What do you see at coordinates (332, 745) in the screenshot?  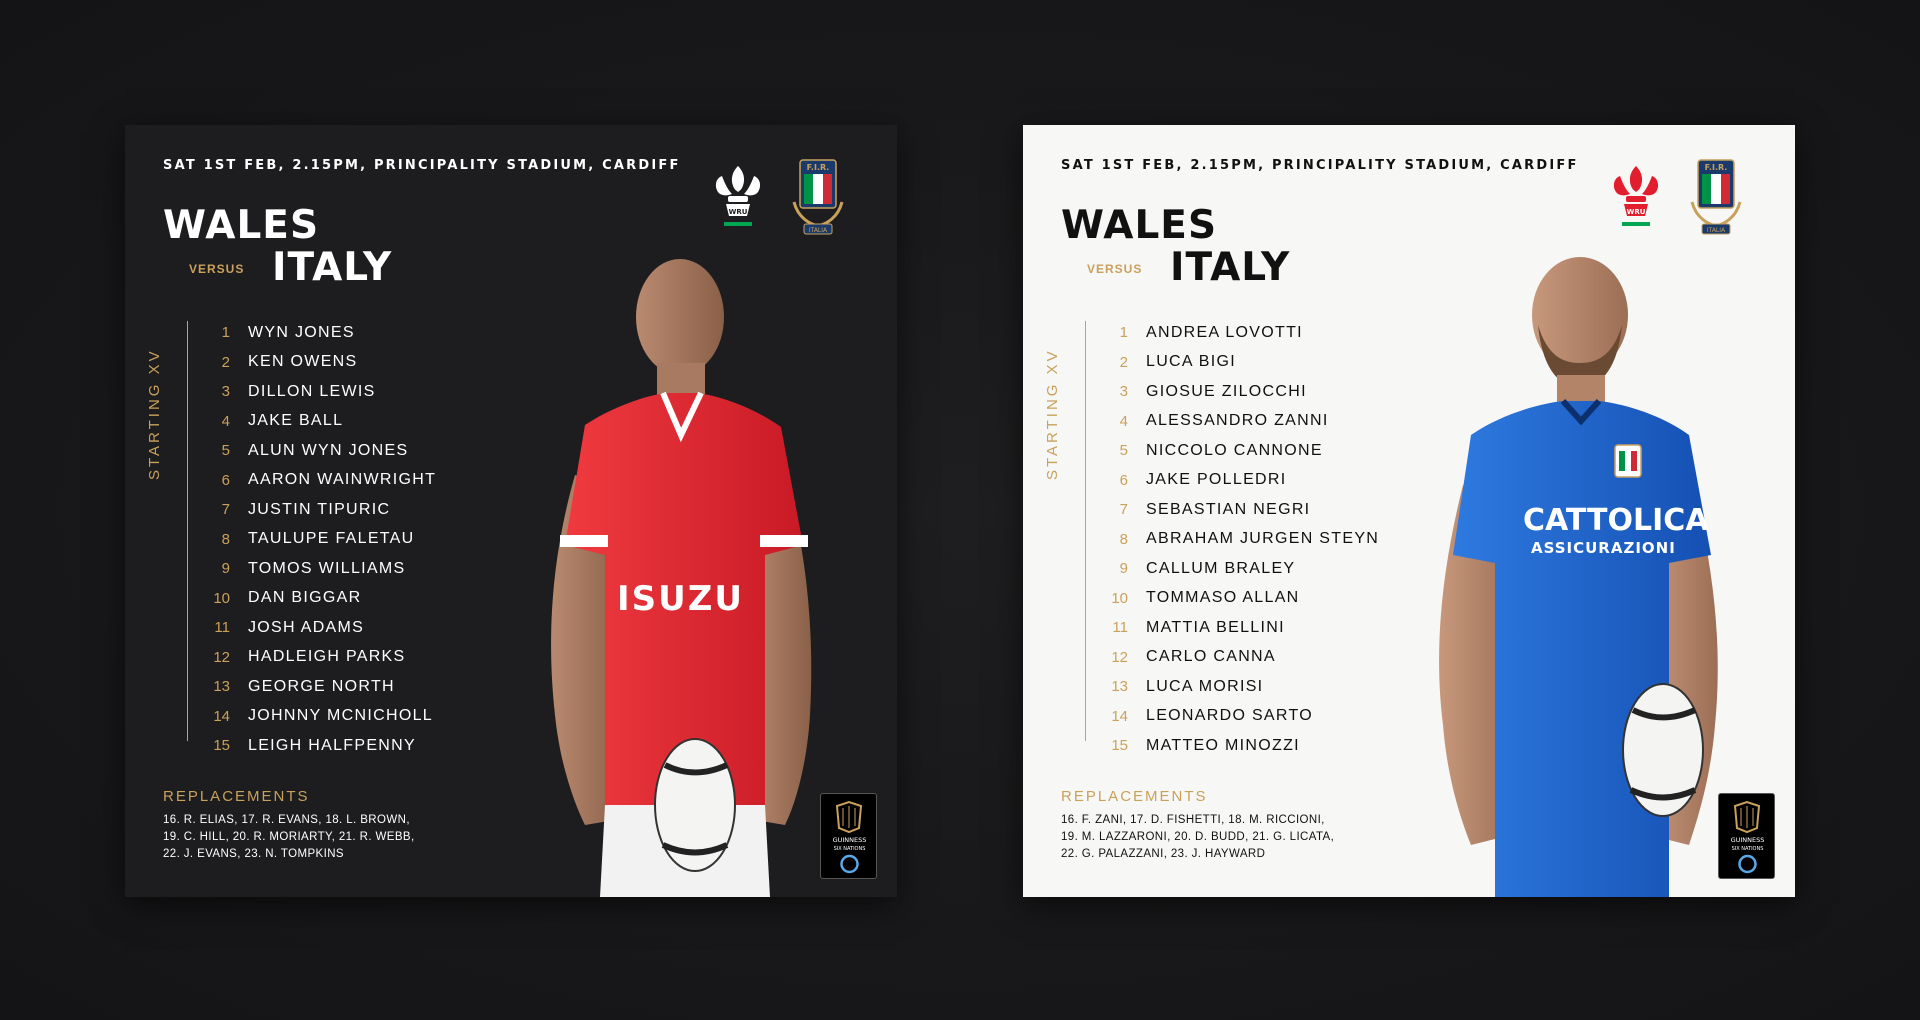 I see `player-name: LEIGH HALFPENNY` at bounding box center [332, 745].